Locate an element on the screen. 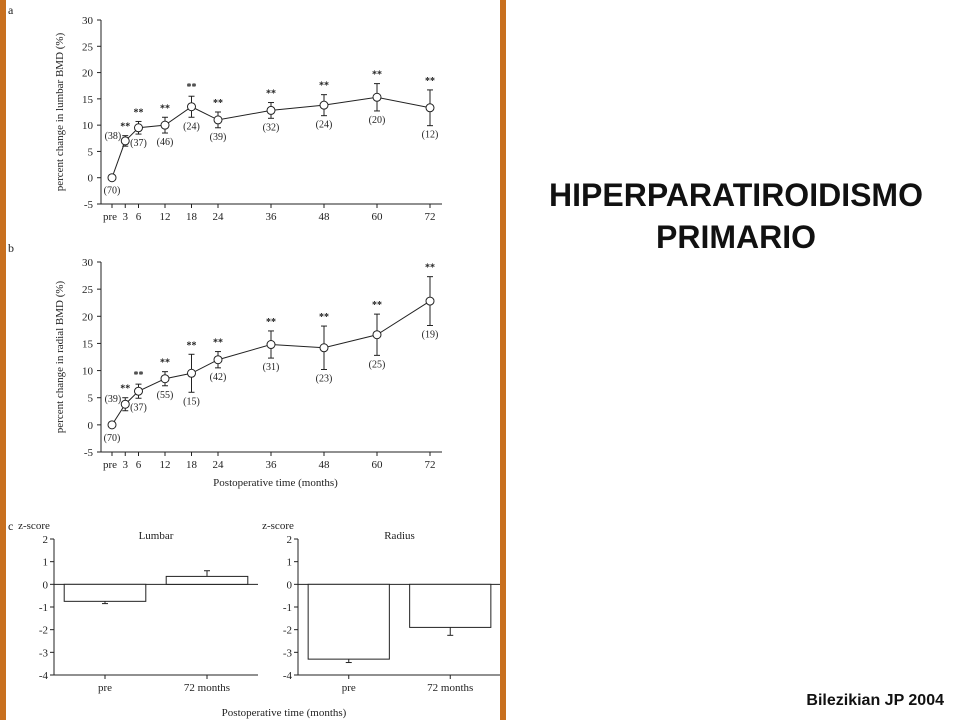 Image resolution: width=960 pixels, height=720 pixels. panel-a-x-tick-label: pre is located at coordinates (110, 217).